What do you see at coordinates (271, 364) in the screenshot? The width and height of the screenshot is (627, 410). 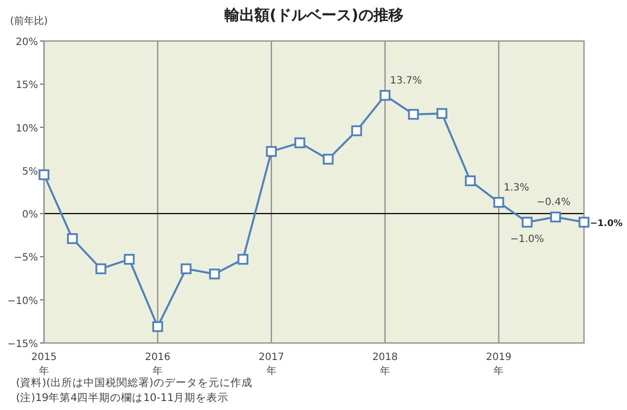 I see `x-tick-label: 2017 年` at bounding box center [271, 364].